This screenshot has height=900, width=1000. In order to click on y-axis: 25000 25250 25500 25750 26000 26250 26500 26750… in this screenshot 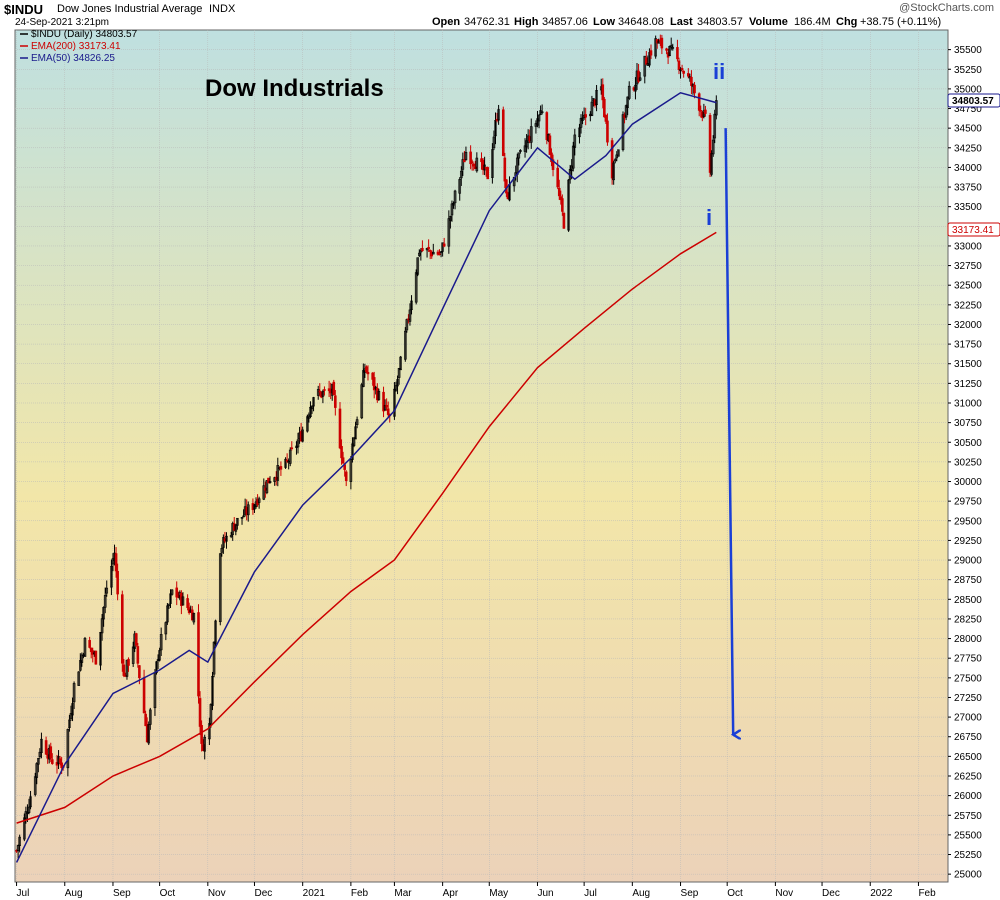, I will do `click(965, 463)`.